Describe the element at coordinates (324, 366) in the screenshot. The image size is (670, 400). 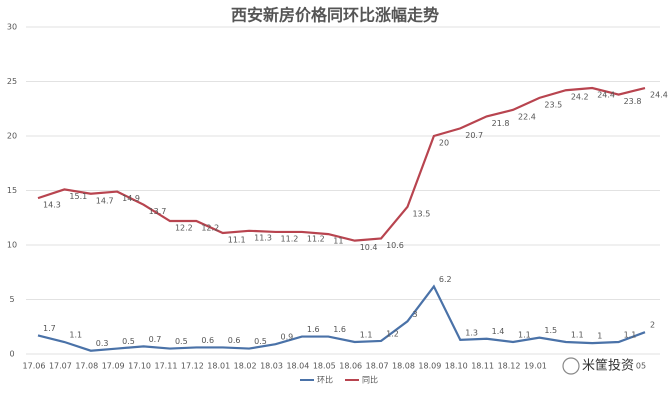
I see `x-tick-label: 18.05` at that location.